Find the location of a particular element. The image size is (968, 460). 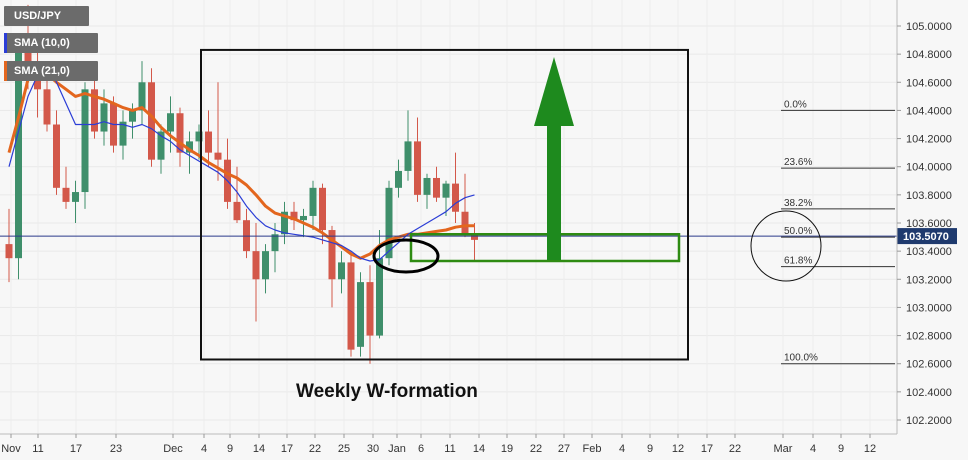

y-tick-label: 103.6000 is located at coordinates (929, 224).